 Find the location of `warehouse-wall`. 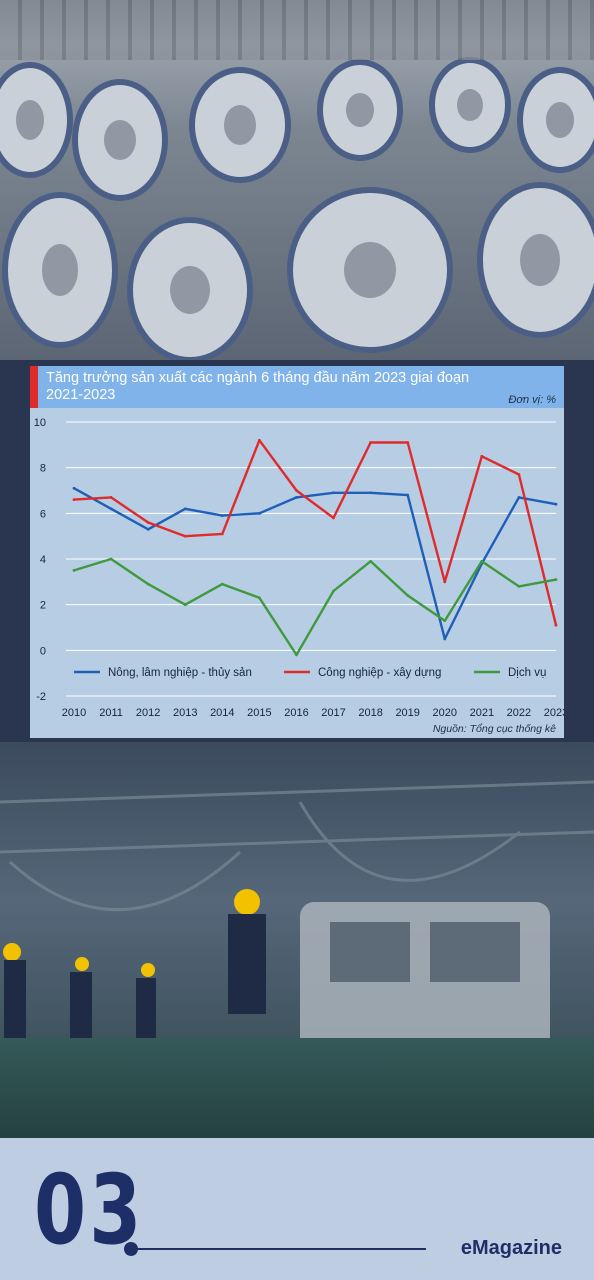

warehouse-wall is located at coordinates (297, 30).